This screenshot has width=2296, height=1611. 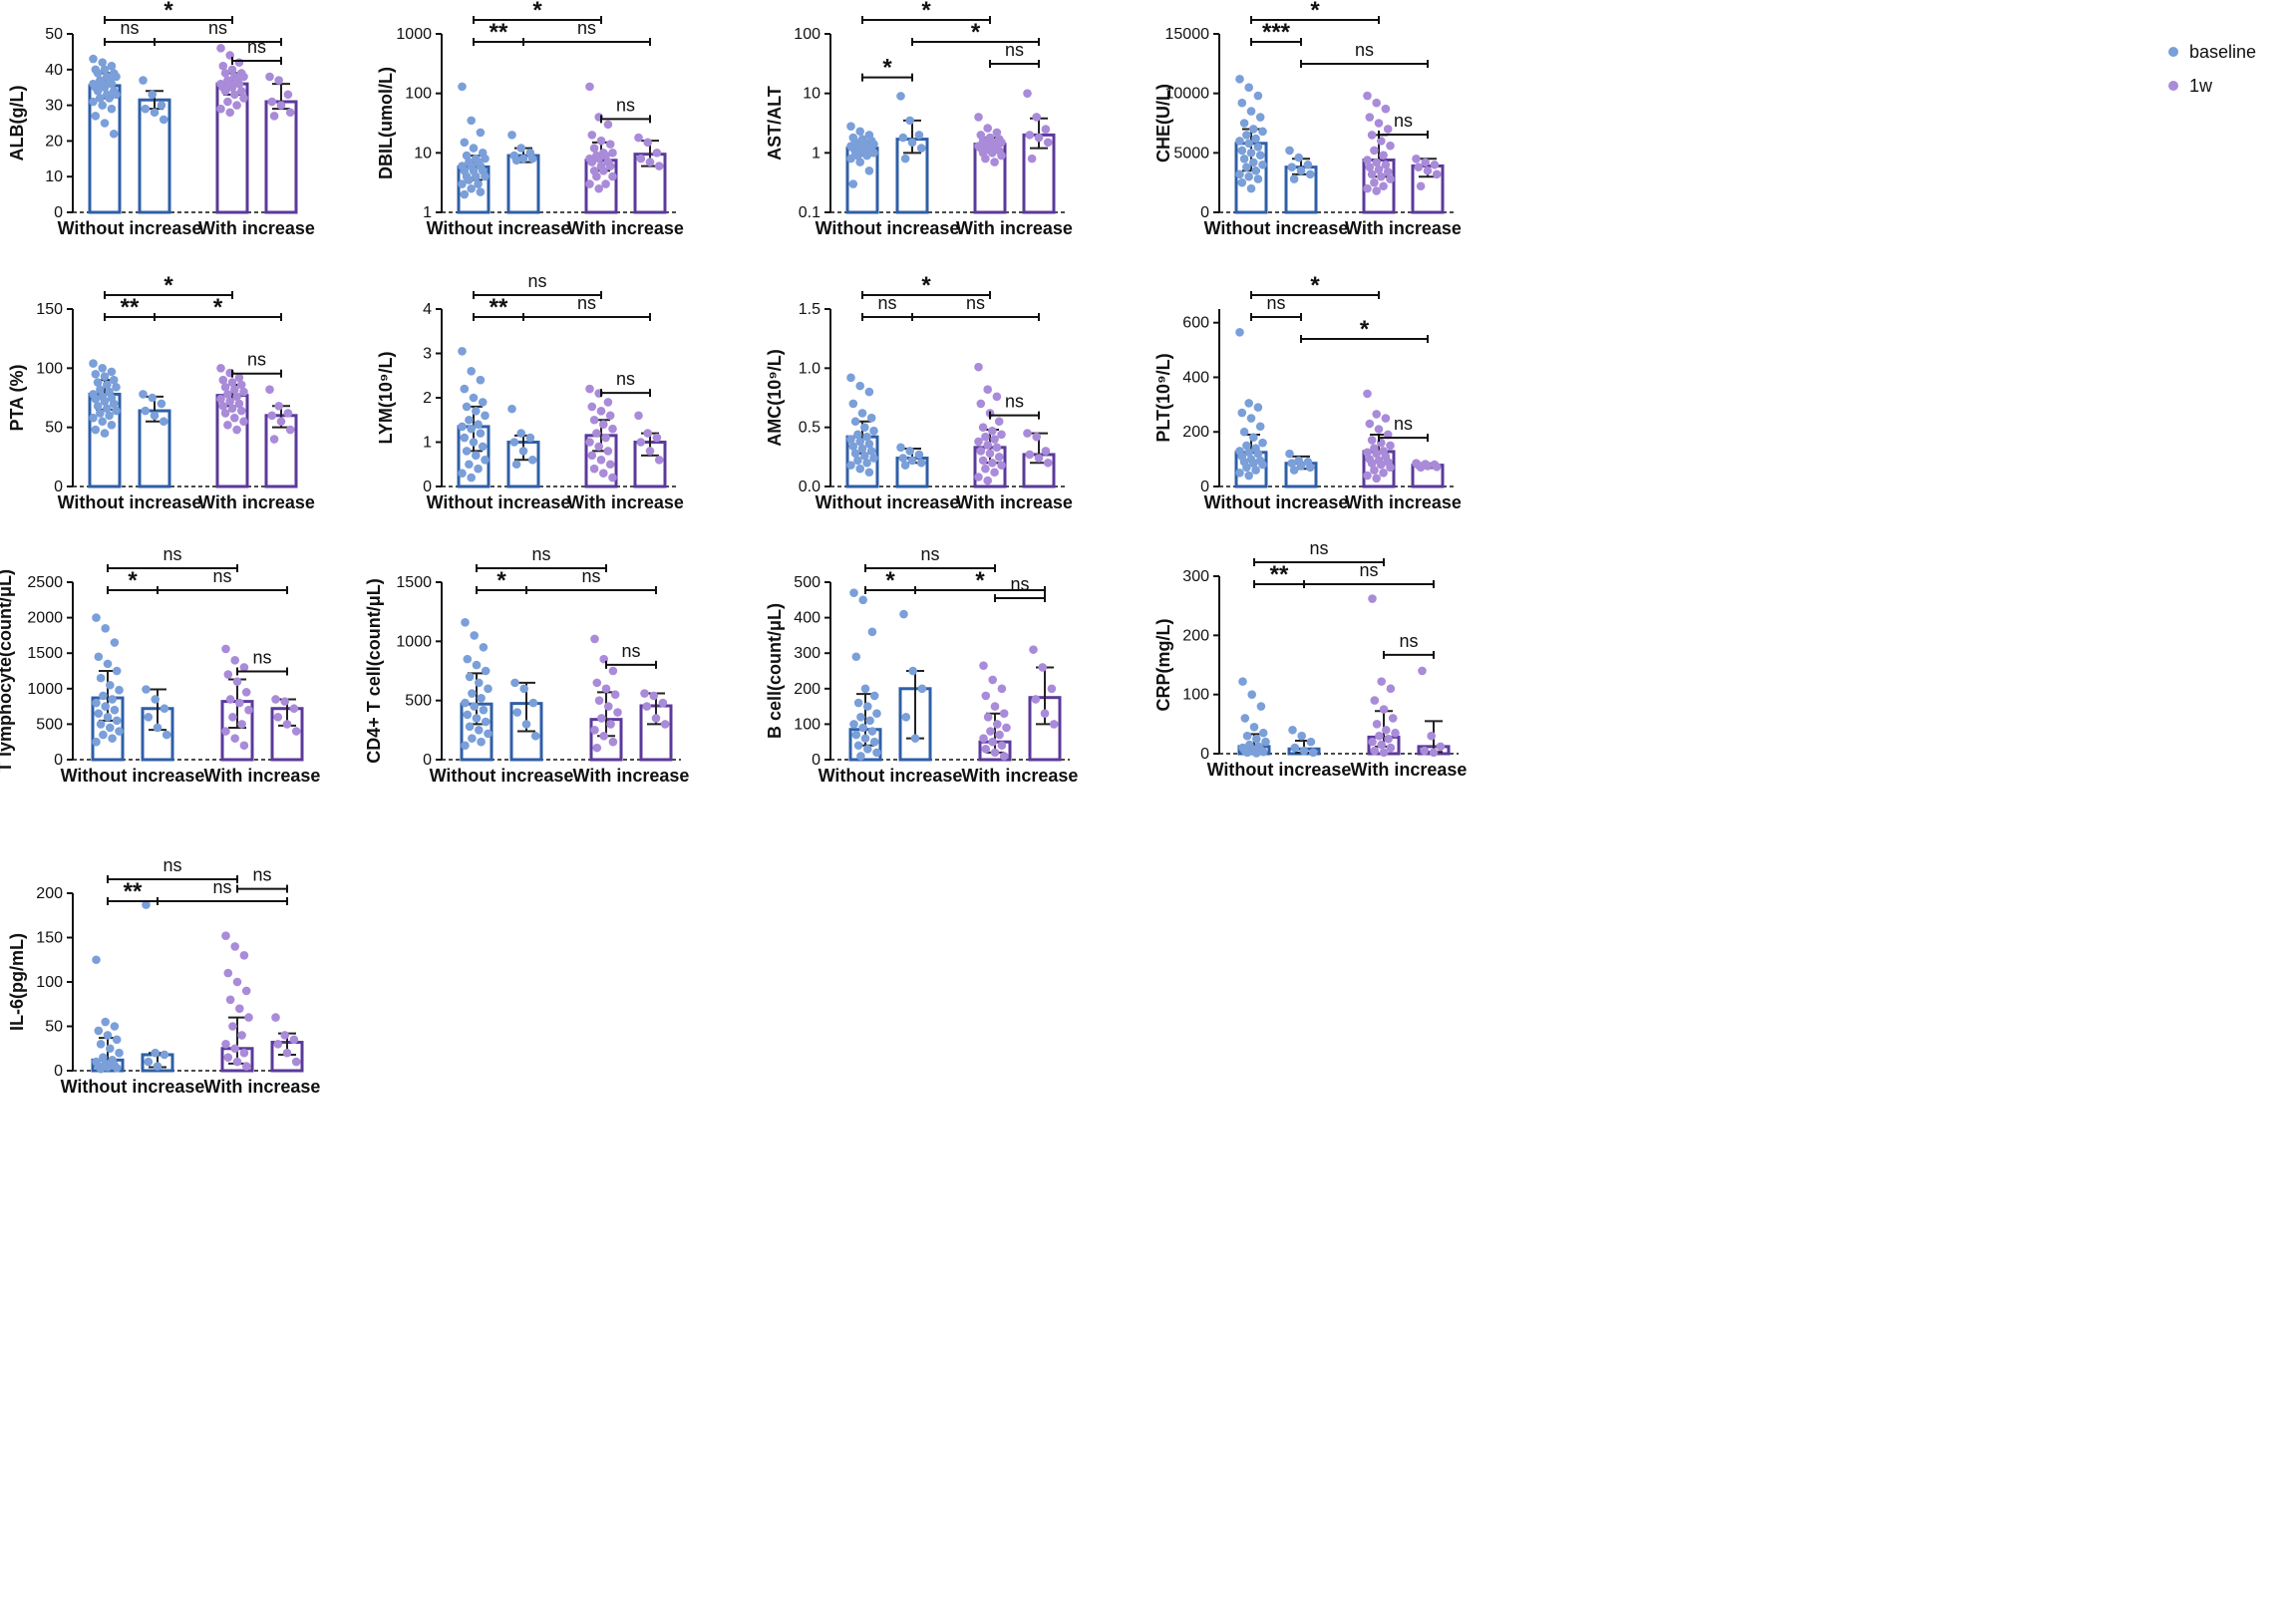 What do you see at coordinates (45, 619) in the screenshot?
I see `y-tick-label: 2000` at bounding box center [45, 619].